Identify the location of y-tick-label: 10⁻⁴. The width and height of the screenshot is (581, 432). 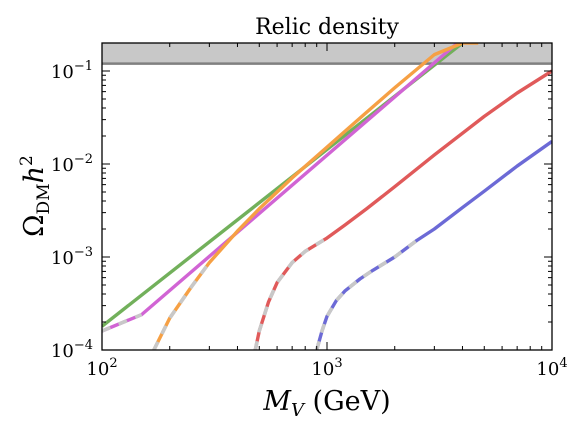
(72, 350).